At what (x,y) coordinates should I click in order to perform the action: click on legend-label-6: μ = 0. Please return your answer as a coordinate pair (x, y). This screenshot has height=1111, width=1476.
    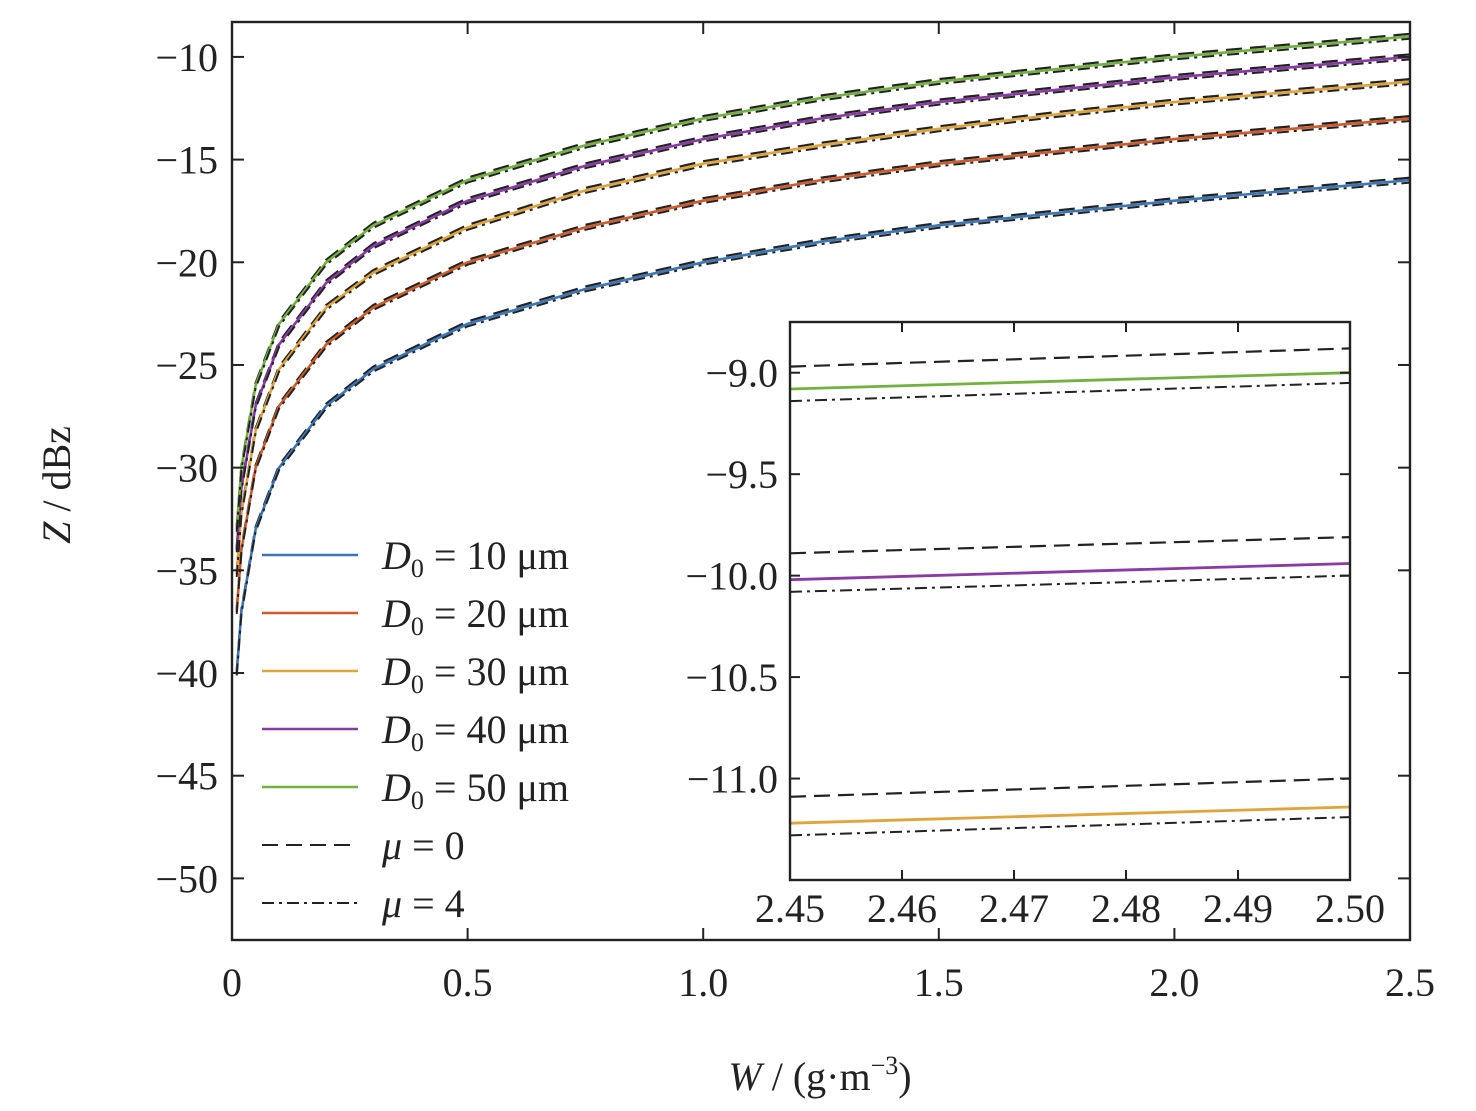
    Looking at the image, I should click on (423, 845).